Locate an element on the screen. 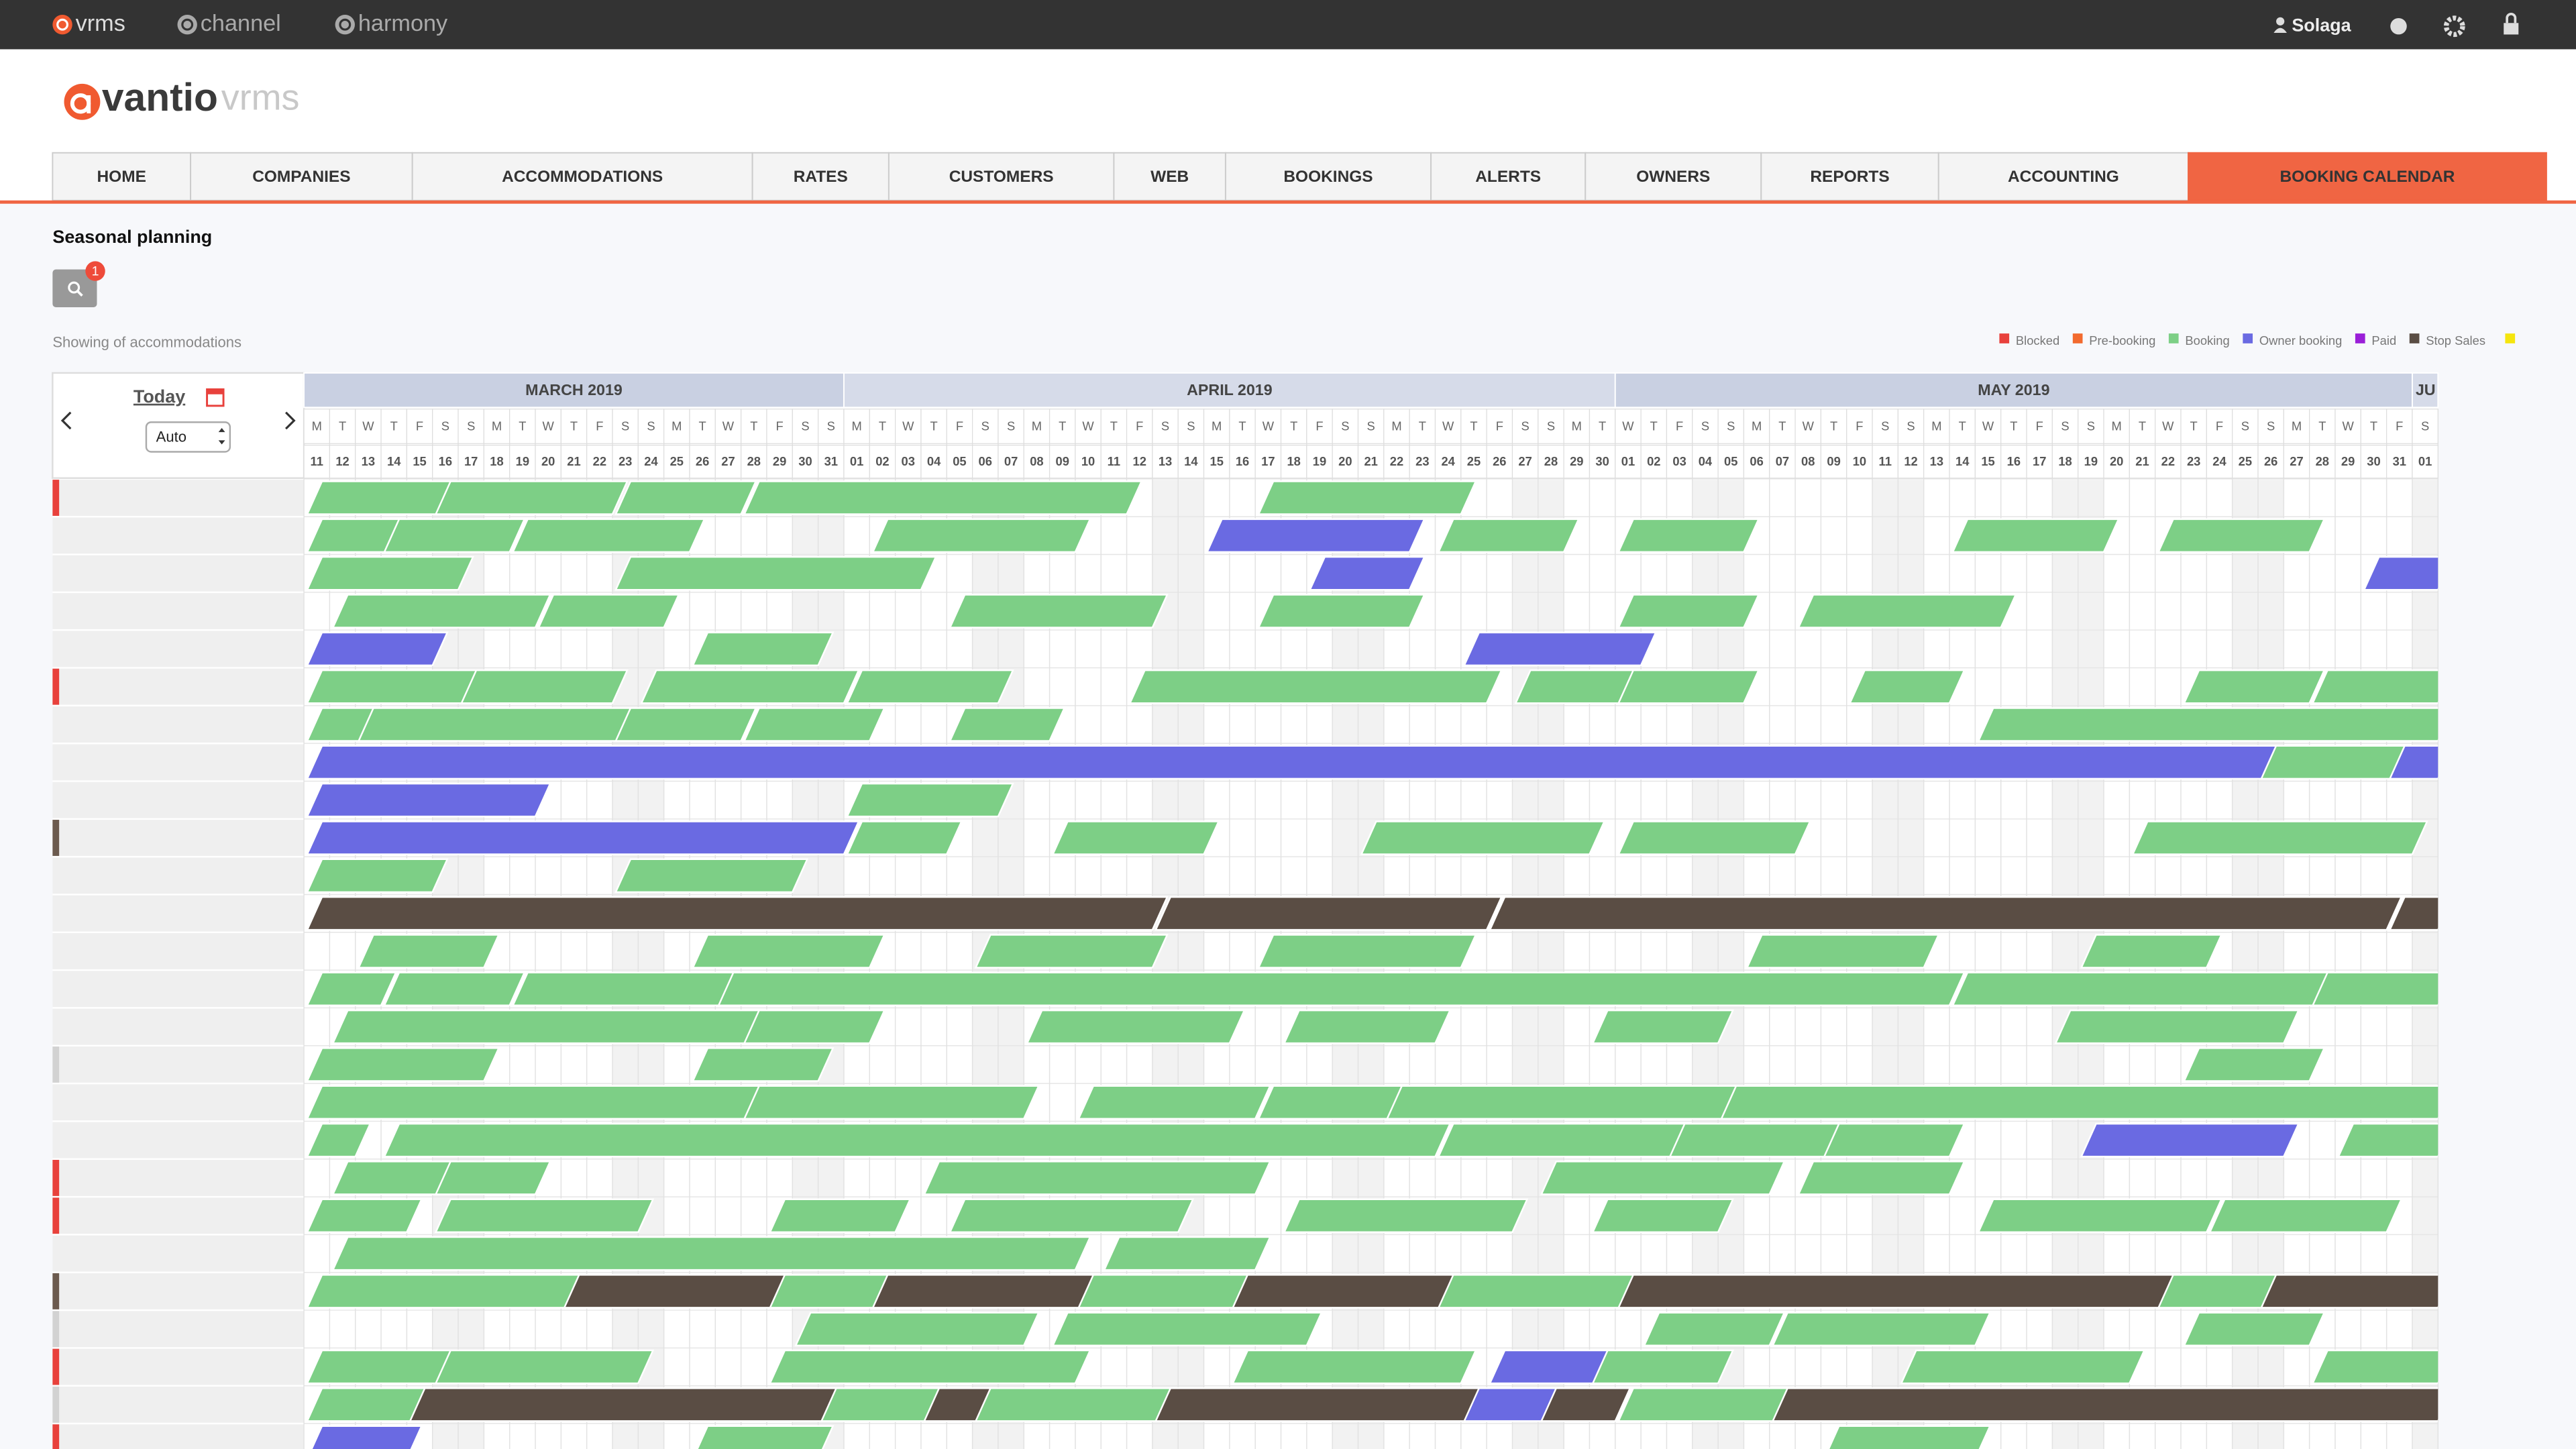  search-button is located at coordinates (74, 288).